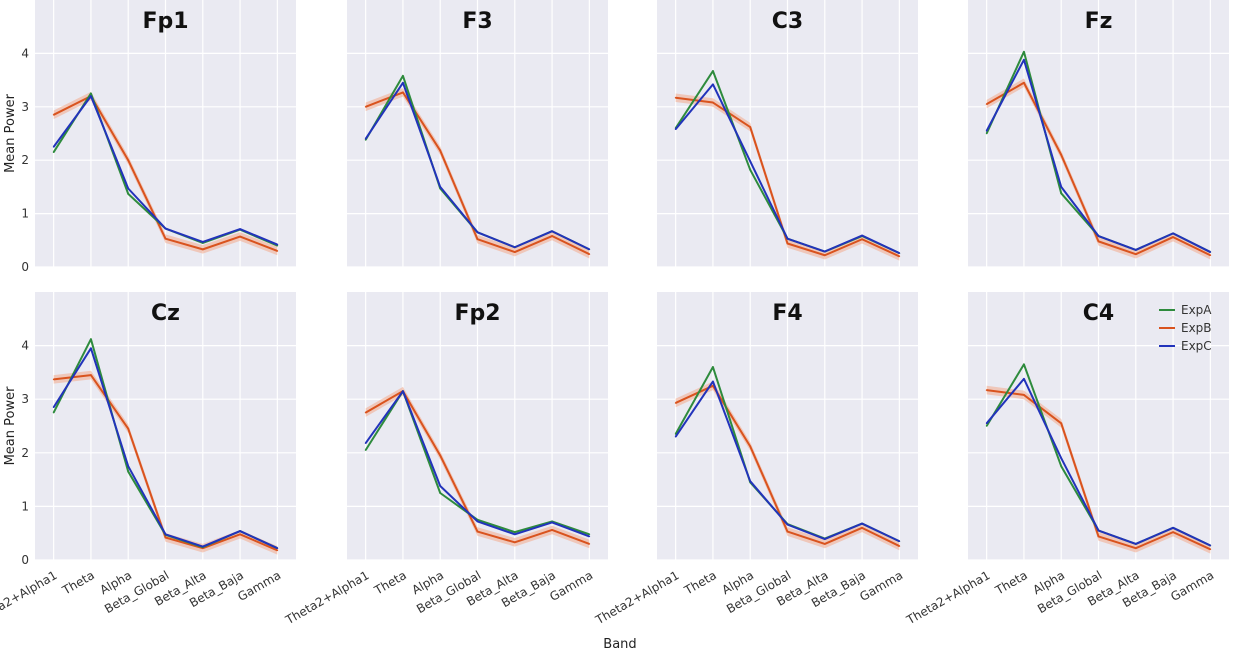 Image resolution: width=1246 pixels, height=648 pixels. I want to click on panel-fp1: 0 1 2 3 4 Fp1, so click(158, 137).